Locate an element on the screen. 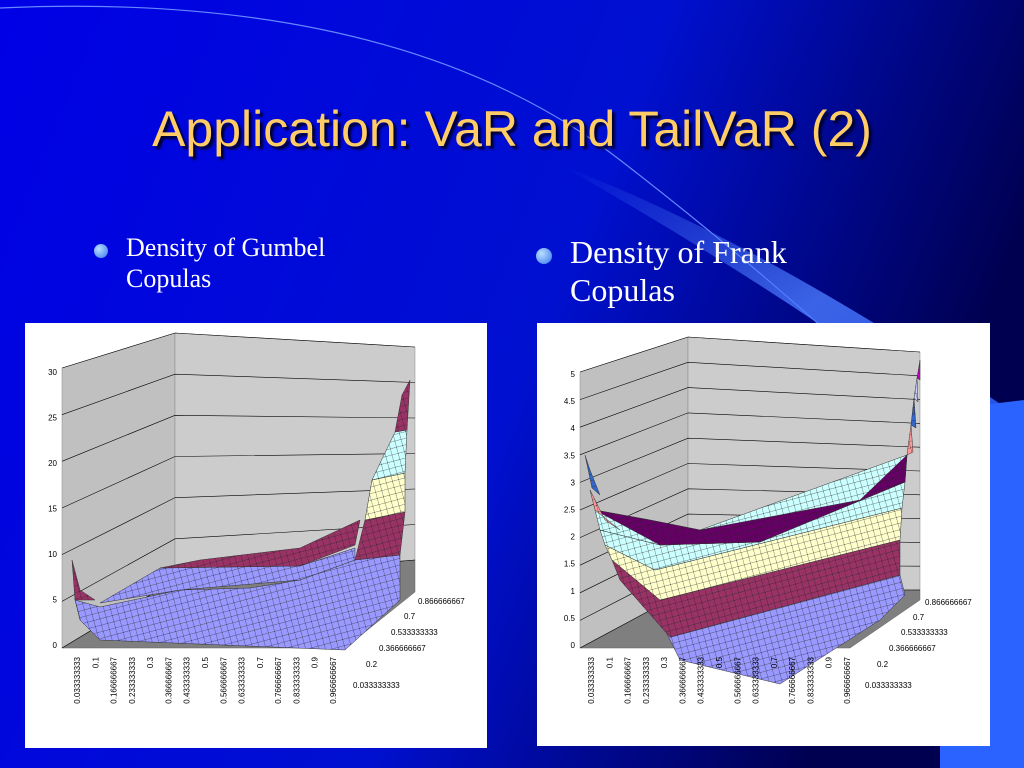 The image size is (1024, 768). y-tick-label: 2.5 is located at coordinates (570, 510).